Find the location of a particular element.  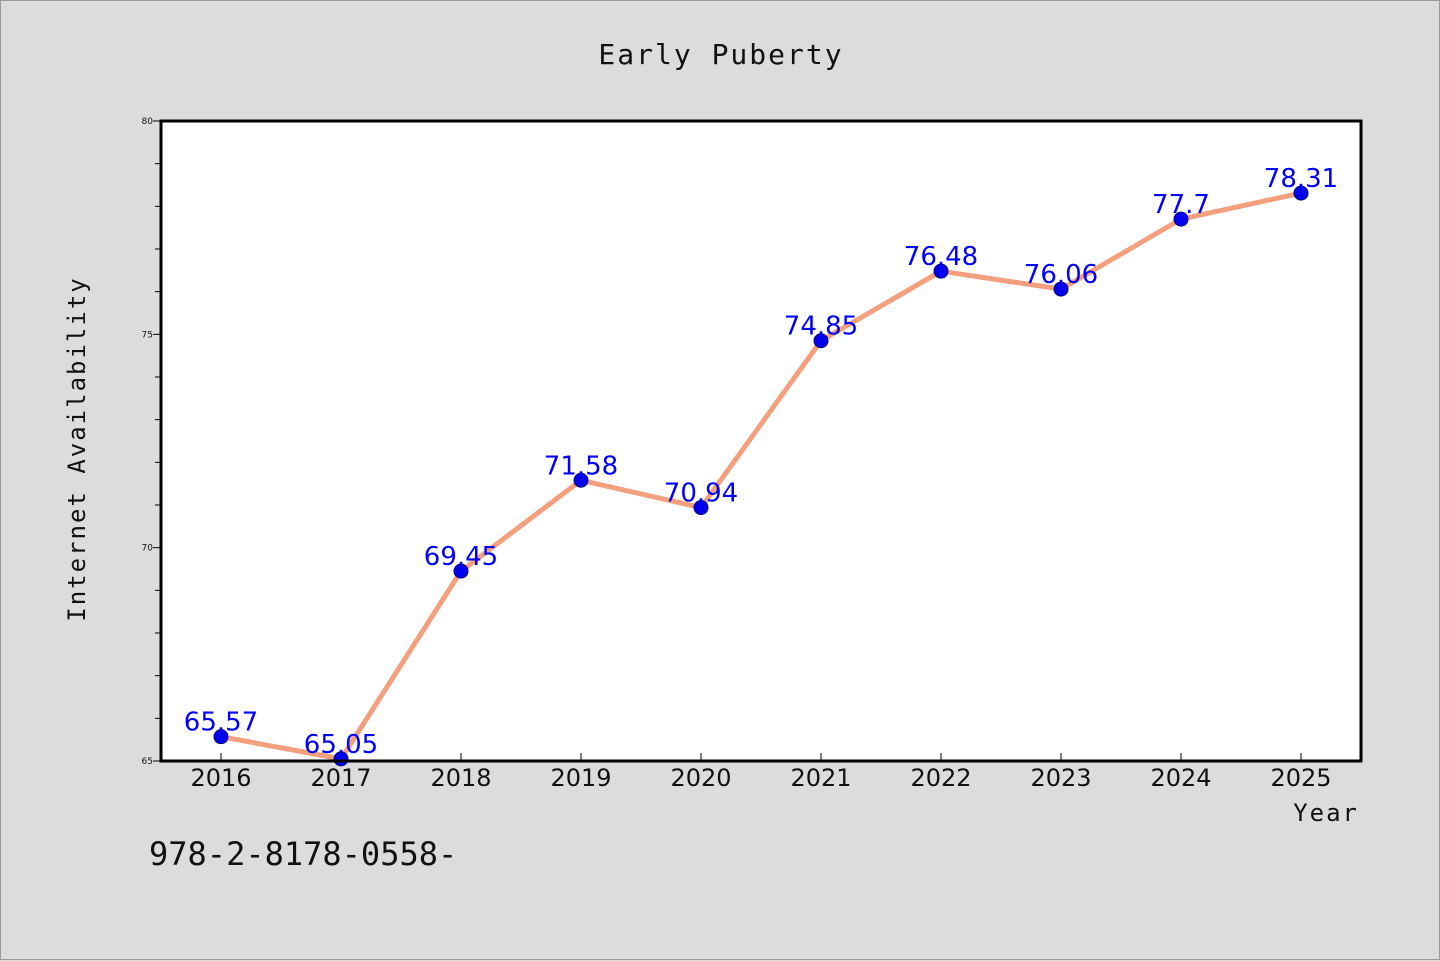

y-axis-ticks: 65 70 75 80 is located at coordinates (151, 442).